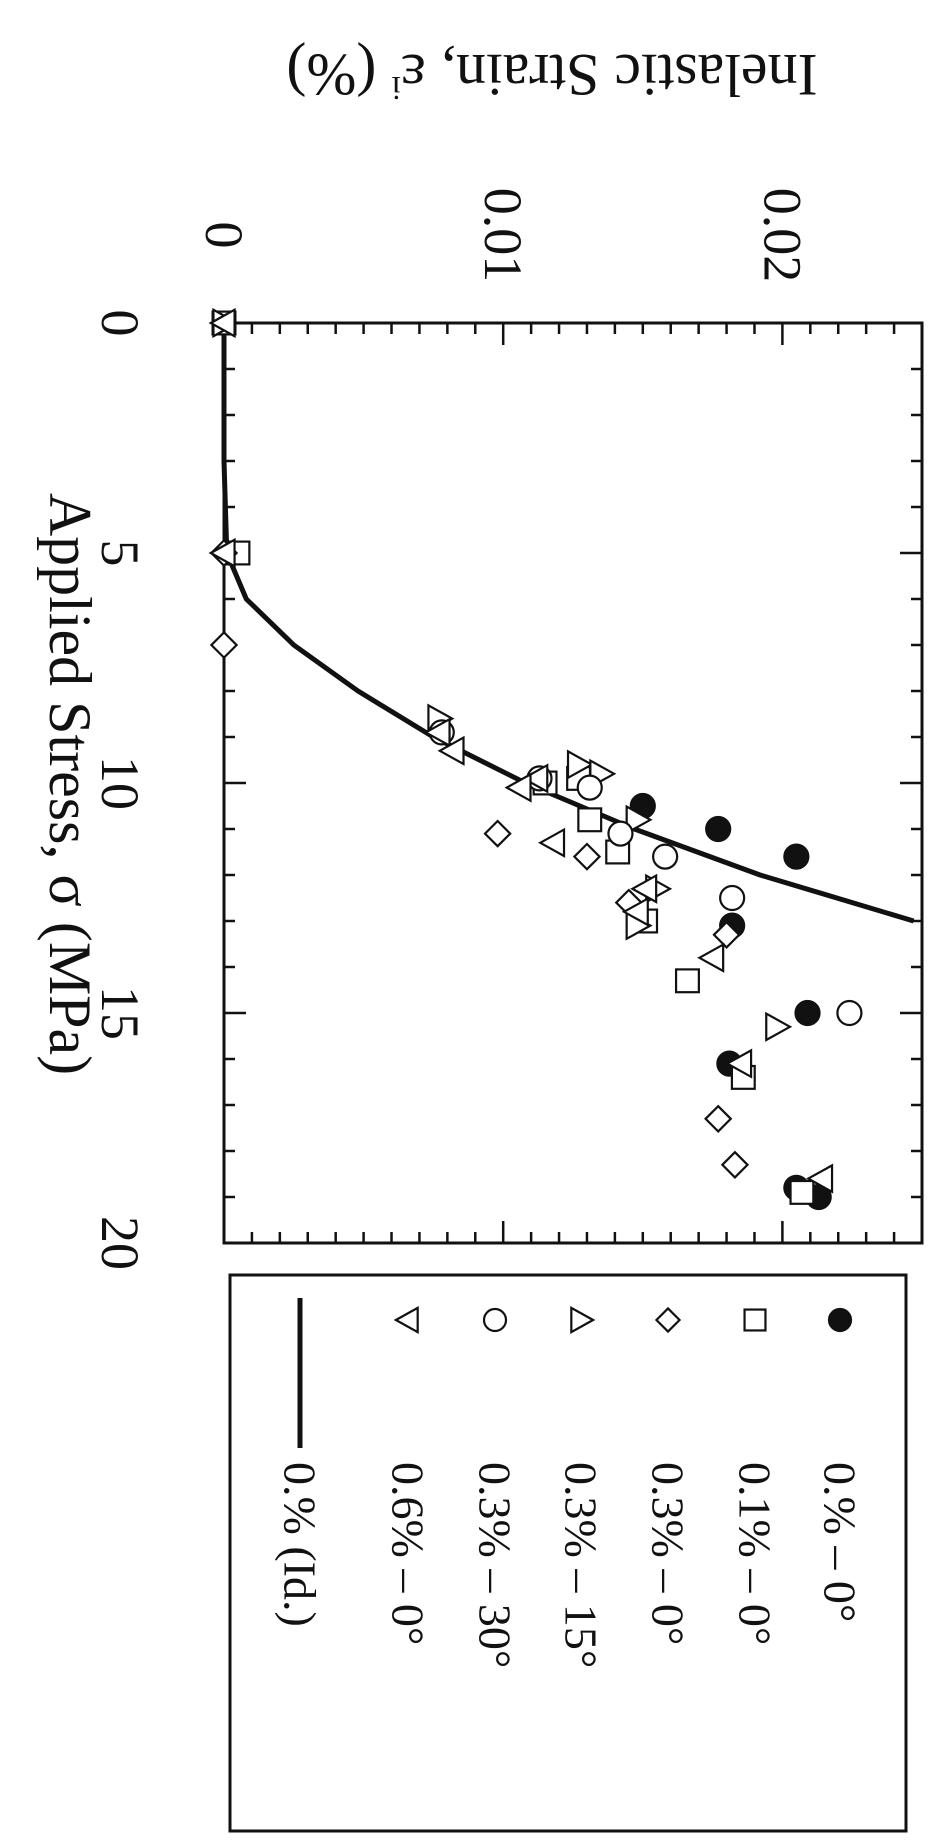 The width and height of the screenshot is (937, 1841). What do you see at coordinates (300, 1544) in the screenshot?
I see `legend-label: 0.% (Id.)` at bounding box center [300, 1544].